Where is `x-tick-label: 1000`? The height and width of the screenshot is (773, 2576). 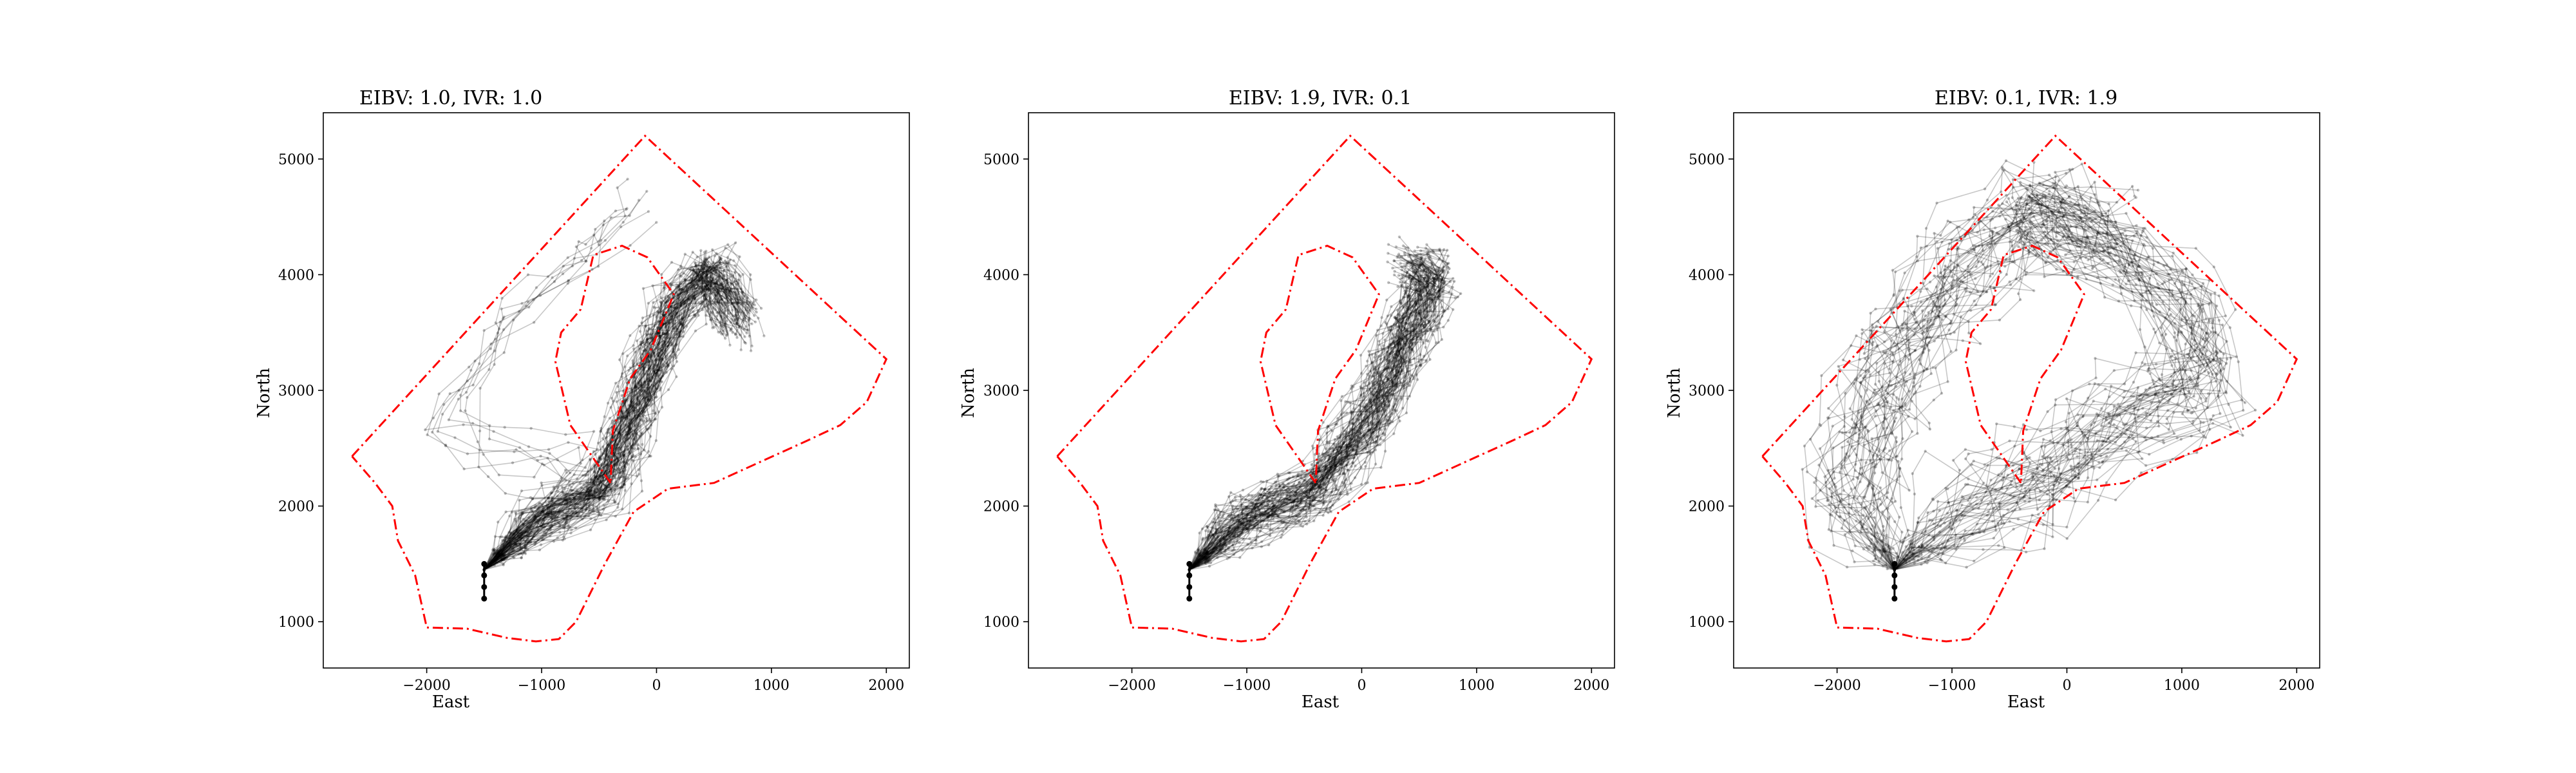 x-tick-label: 1000 is located at coordinates (1477, 686).